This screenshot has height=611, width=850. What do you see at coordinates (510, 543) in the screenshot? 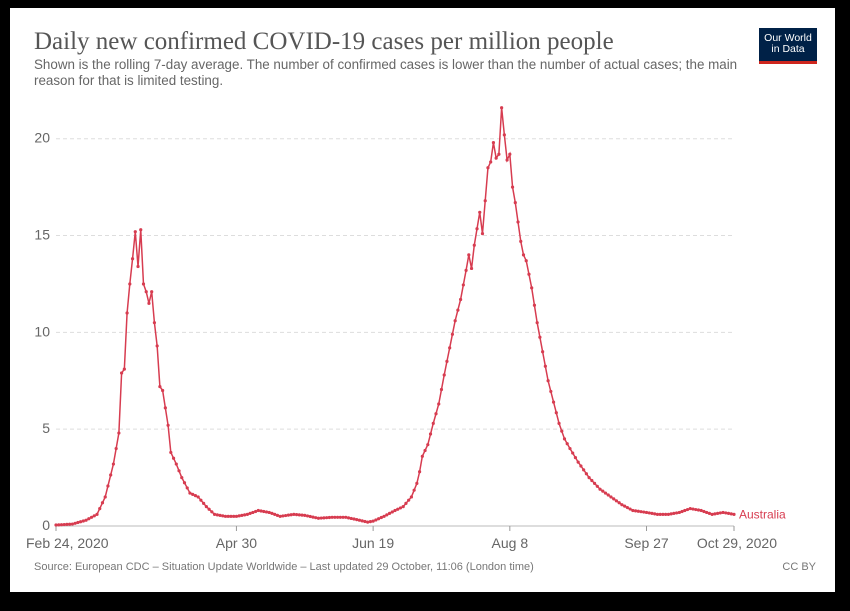
I see `x-tick-label: Aug 8` at bounding box center [510, 543].